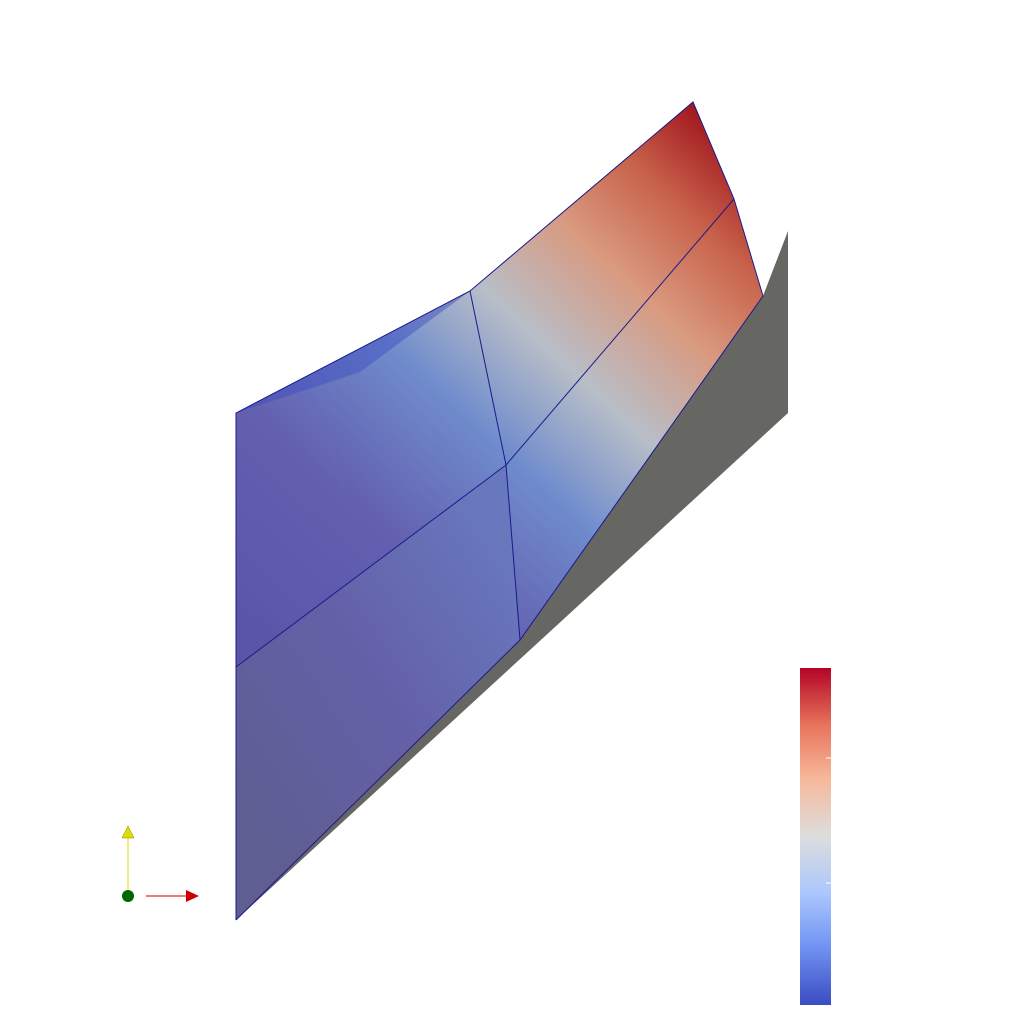  I want to click on deformed-surface-lower, so click(378, 692).